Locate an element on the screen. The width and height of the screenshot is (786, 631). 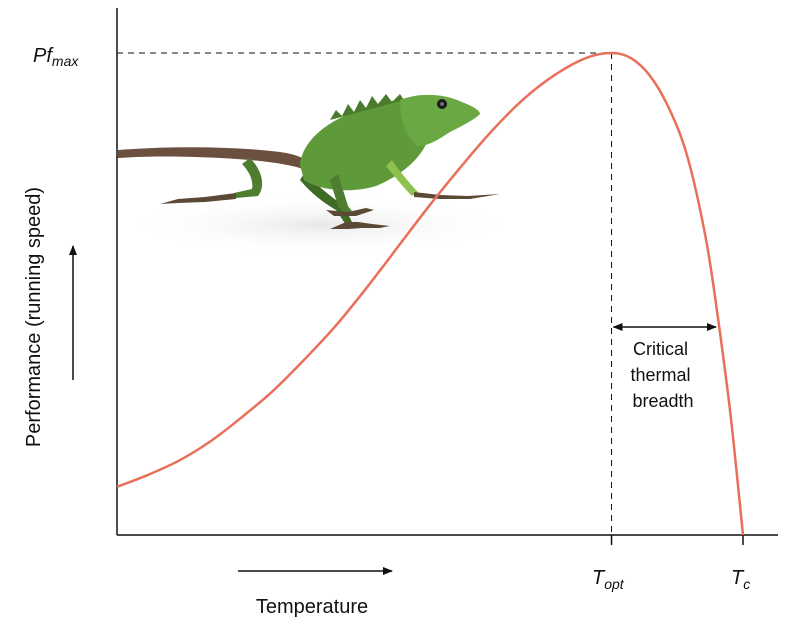
tc-label: Tc is located at coordinates (740, 579).